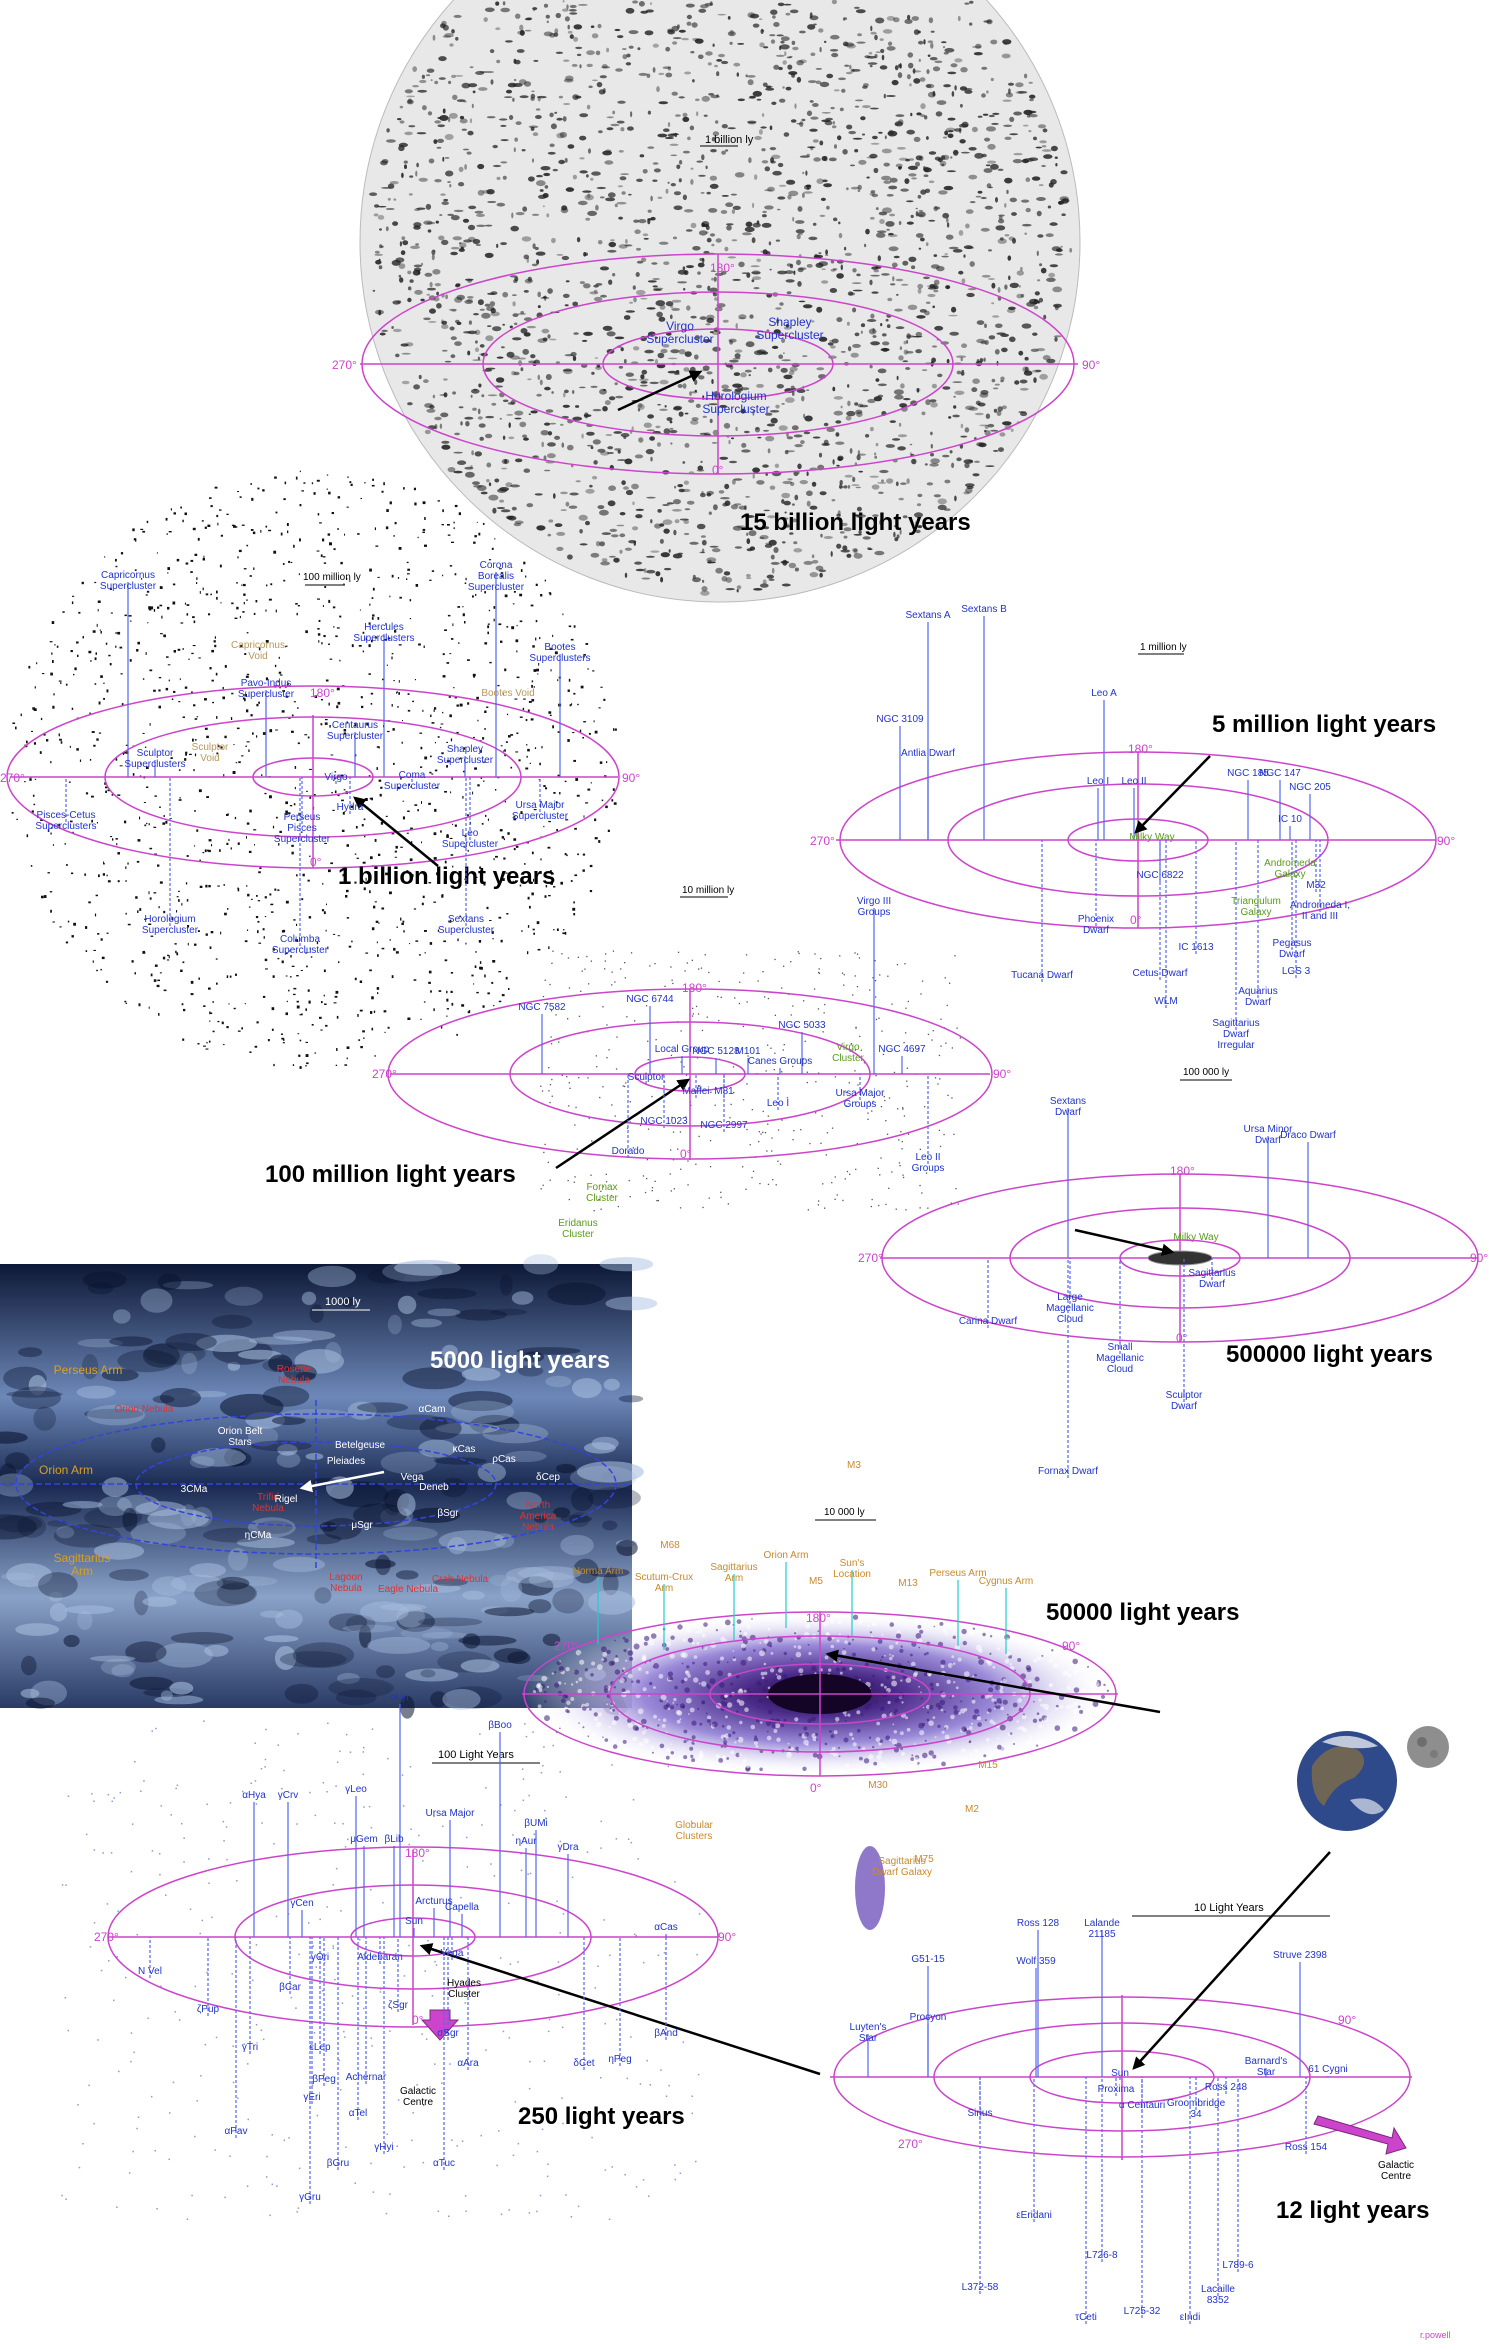  What do you see at coordinates (1308, 1194) in the screenshot?
I see `label-draco-dwarf: Draco Dwarf` at bounding box center [1308, 1194].